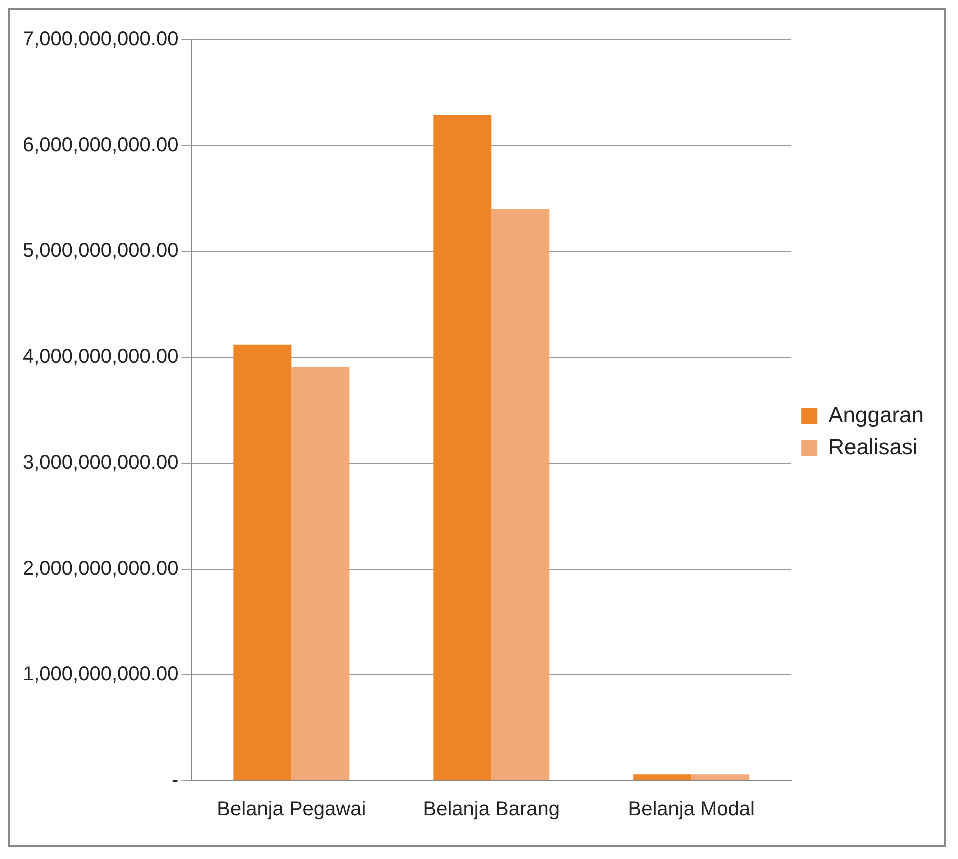  What do you see at coordinates (291, 809) in the screenshot?
I see `x-tick-label: Belanja Pegawai` at bounding box center [291, 809].